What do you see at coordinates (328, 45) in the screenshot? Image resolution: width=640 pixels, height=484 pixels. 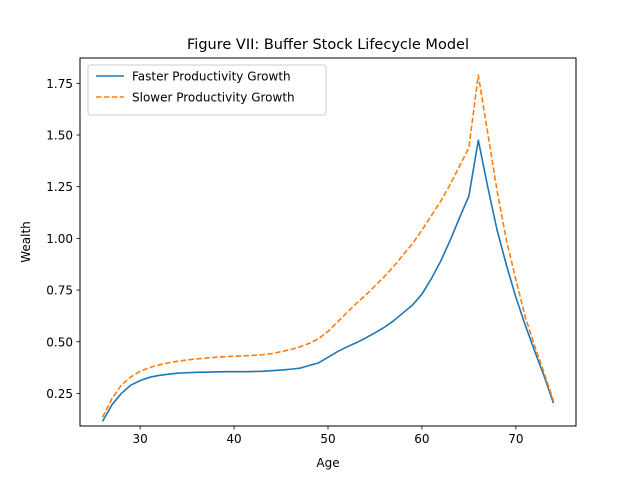 I see `chart-title: Figure VII: Buffer Stock Lifecycle Model` at bounding box center [328, 45].